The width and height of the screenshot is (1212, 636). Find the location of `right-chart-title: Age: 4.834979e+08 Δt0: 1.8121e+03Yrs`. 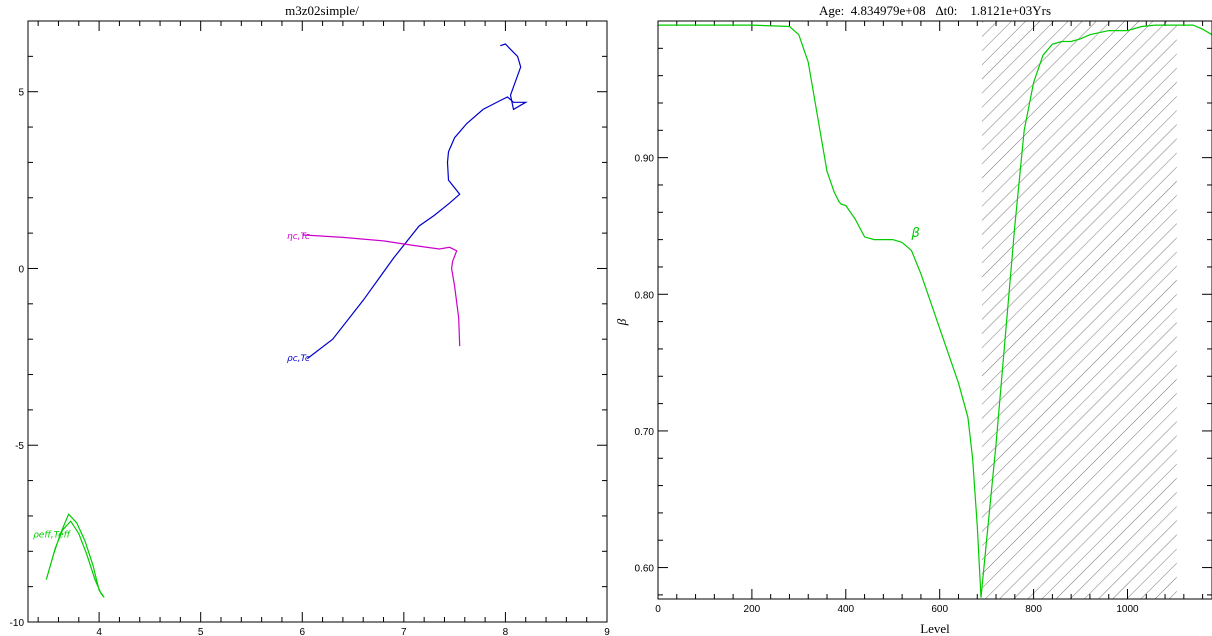

right-chart-title: Age: 4.834979e+08 Δt0: 1.8121e+03Yrs is located at coordinates (935, 10).